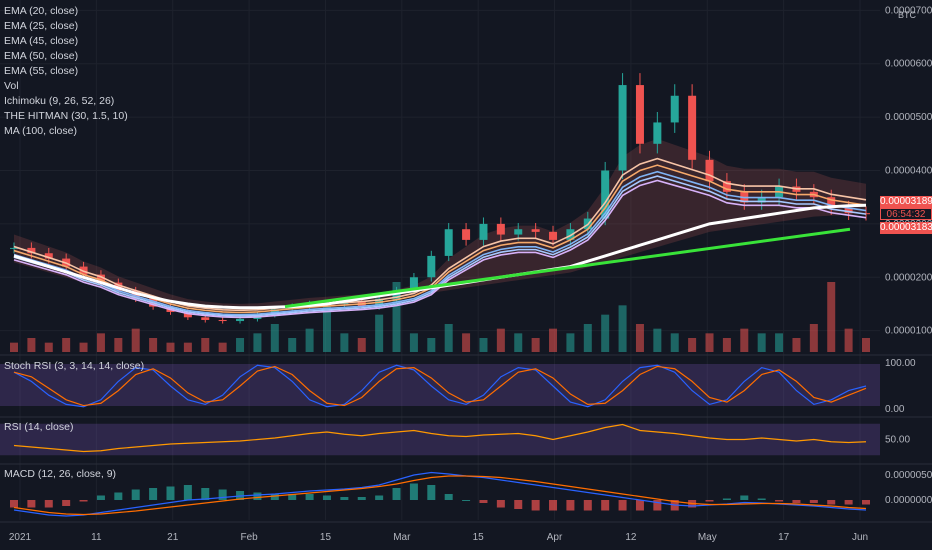 This screenshot has height=550, width=932. What do you see at coordinates (897, 440) in the screenshot?
I see `rsi-tick-label: 50.00` at bounding box center [897, 440].